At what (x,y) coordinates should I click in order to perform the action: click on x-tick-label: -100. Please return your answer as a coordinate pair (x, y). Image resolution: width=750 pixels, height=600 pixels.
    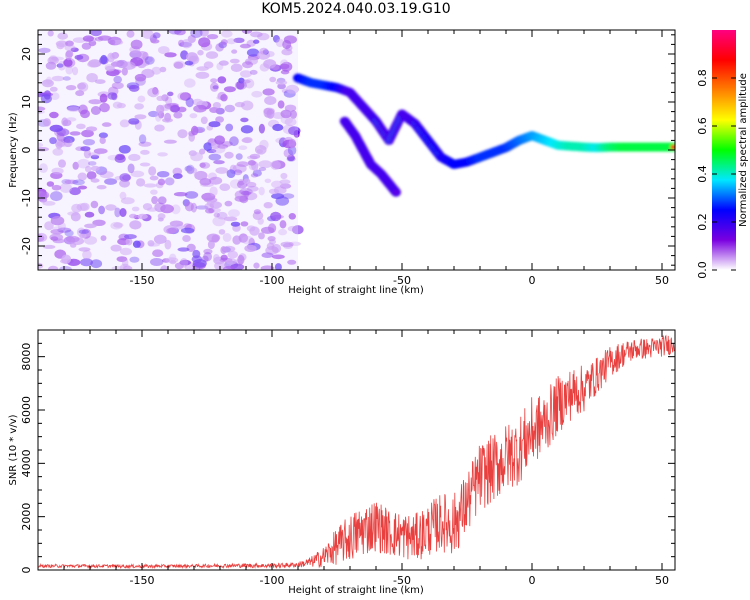
    Looking at the image, I should click on (272, 280).